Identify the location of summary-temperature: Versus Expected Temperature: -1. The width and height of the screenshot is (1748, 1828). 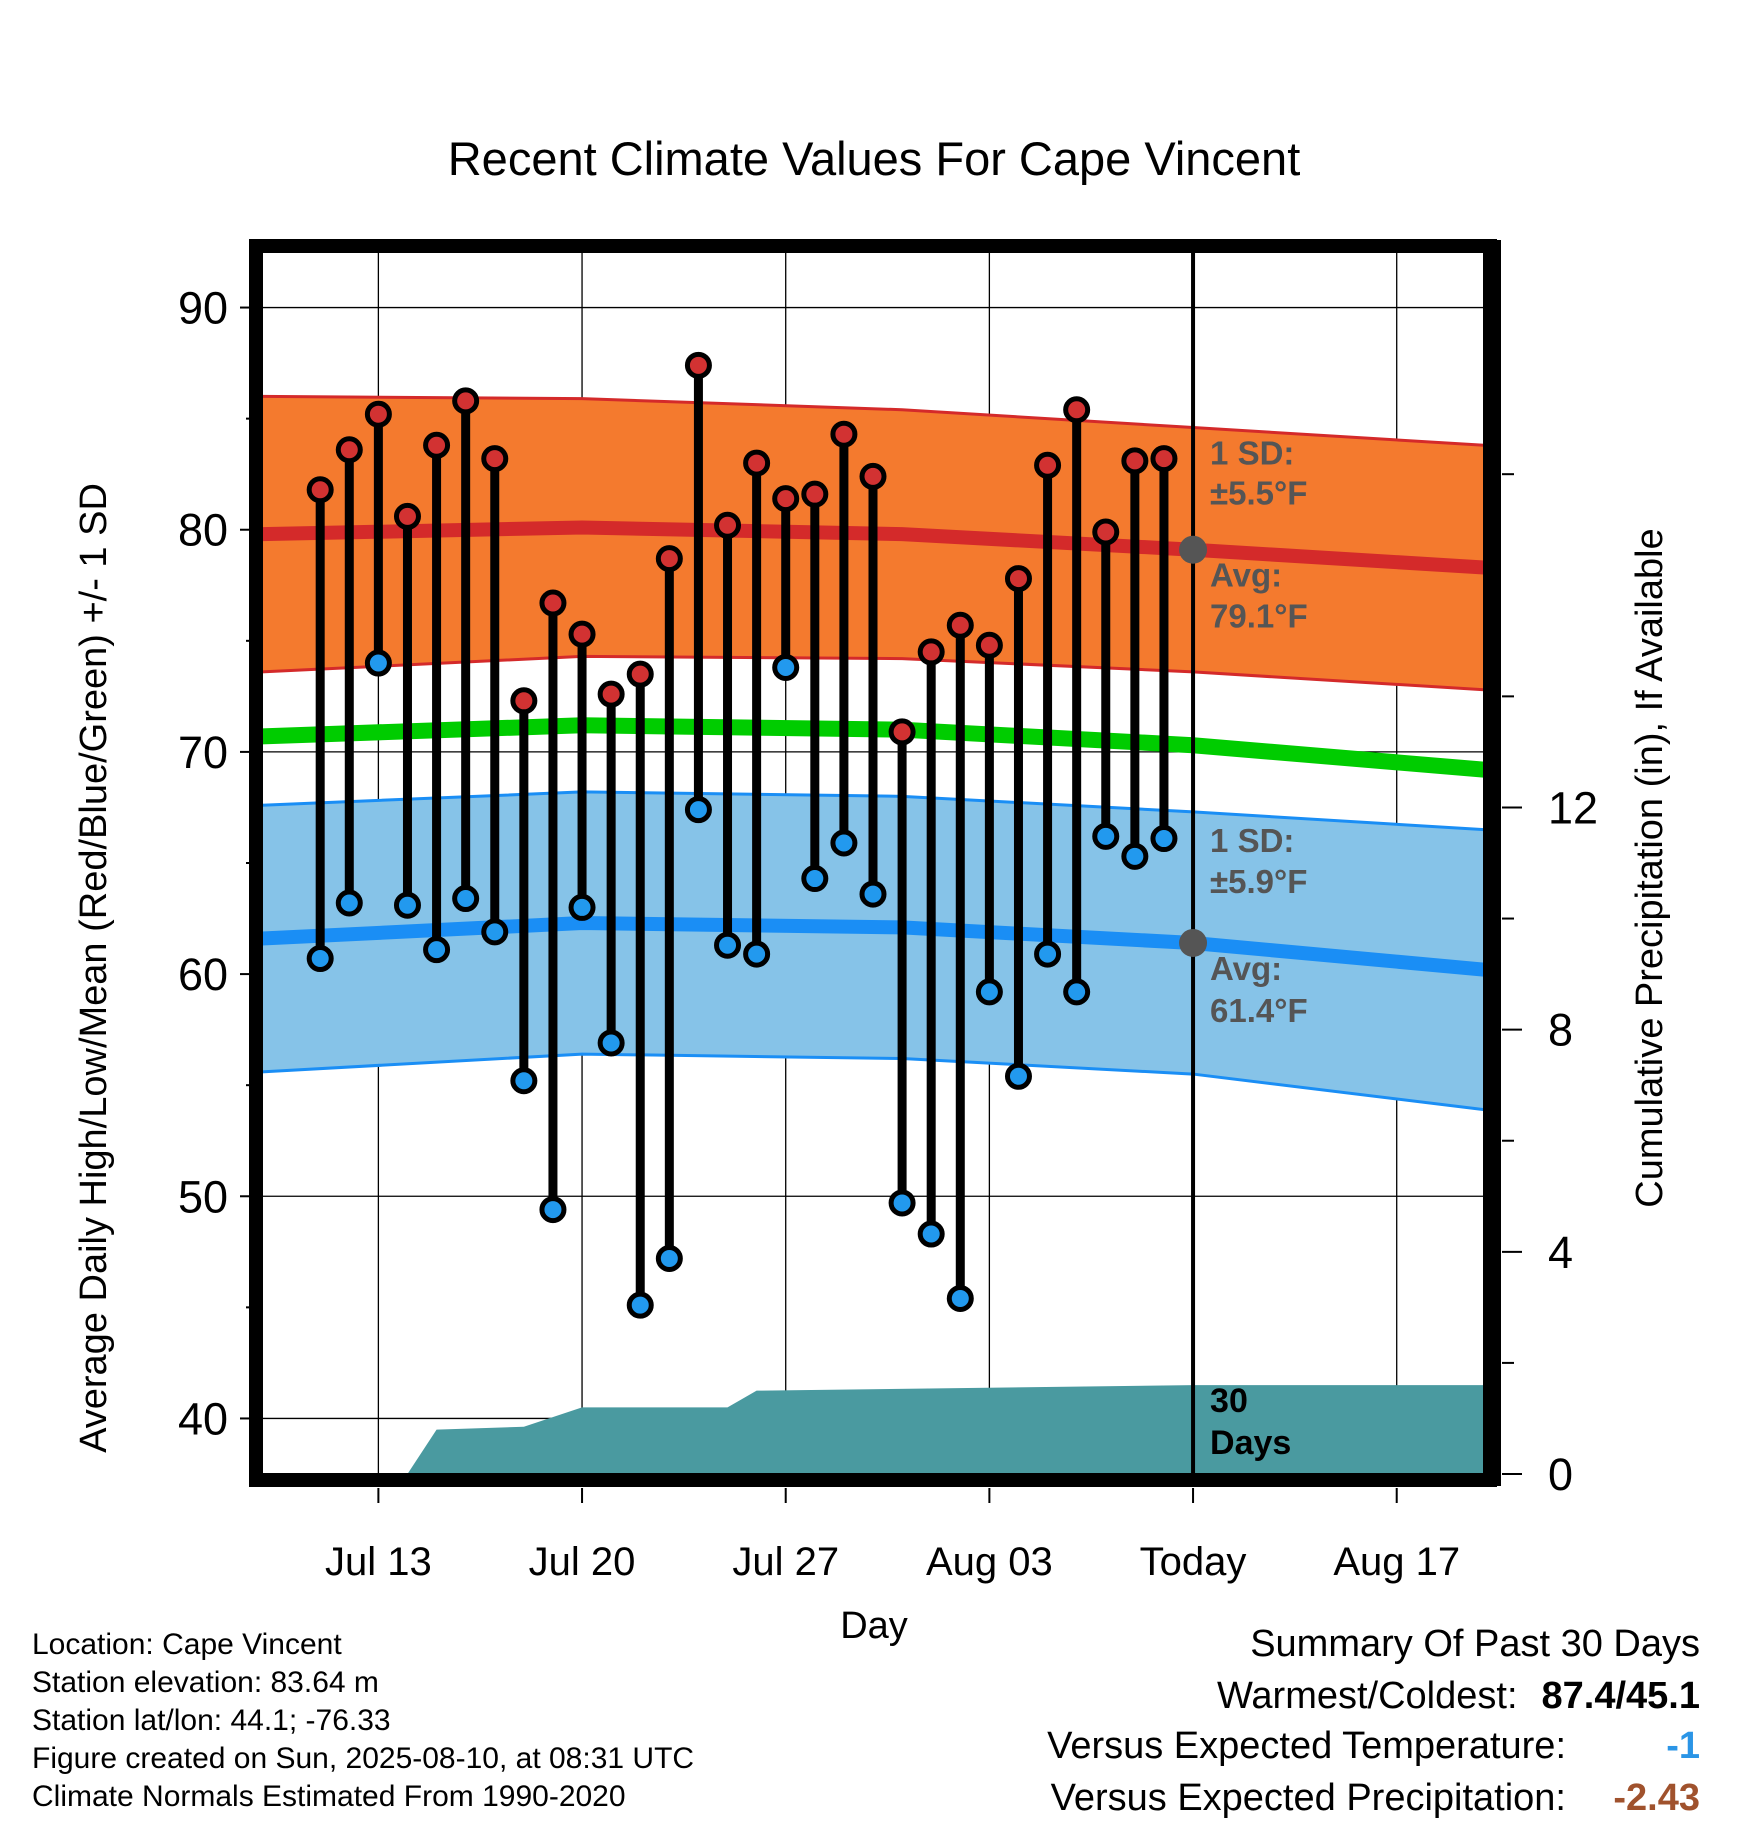
(1373, 1746).